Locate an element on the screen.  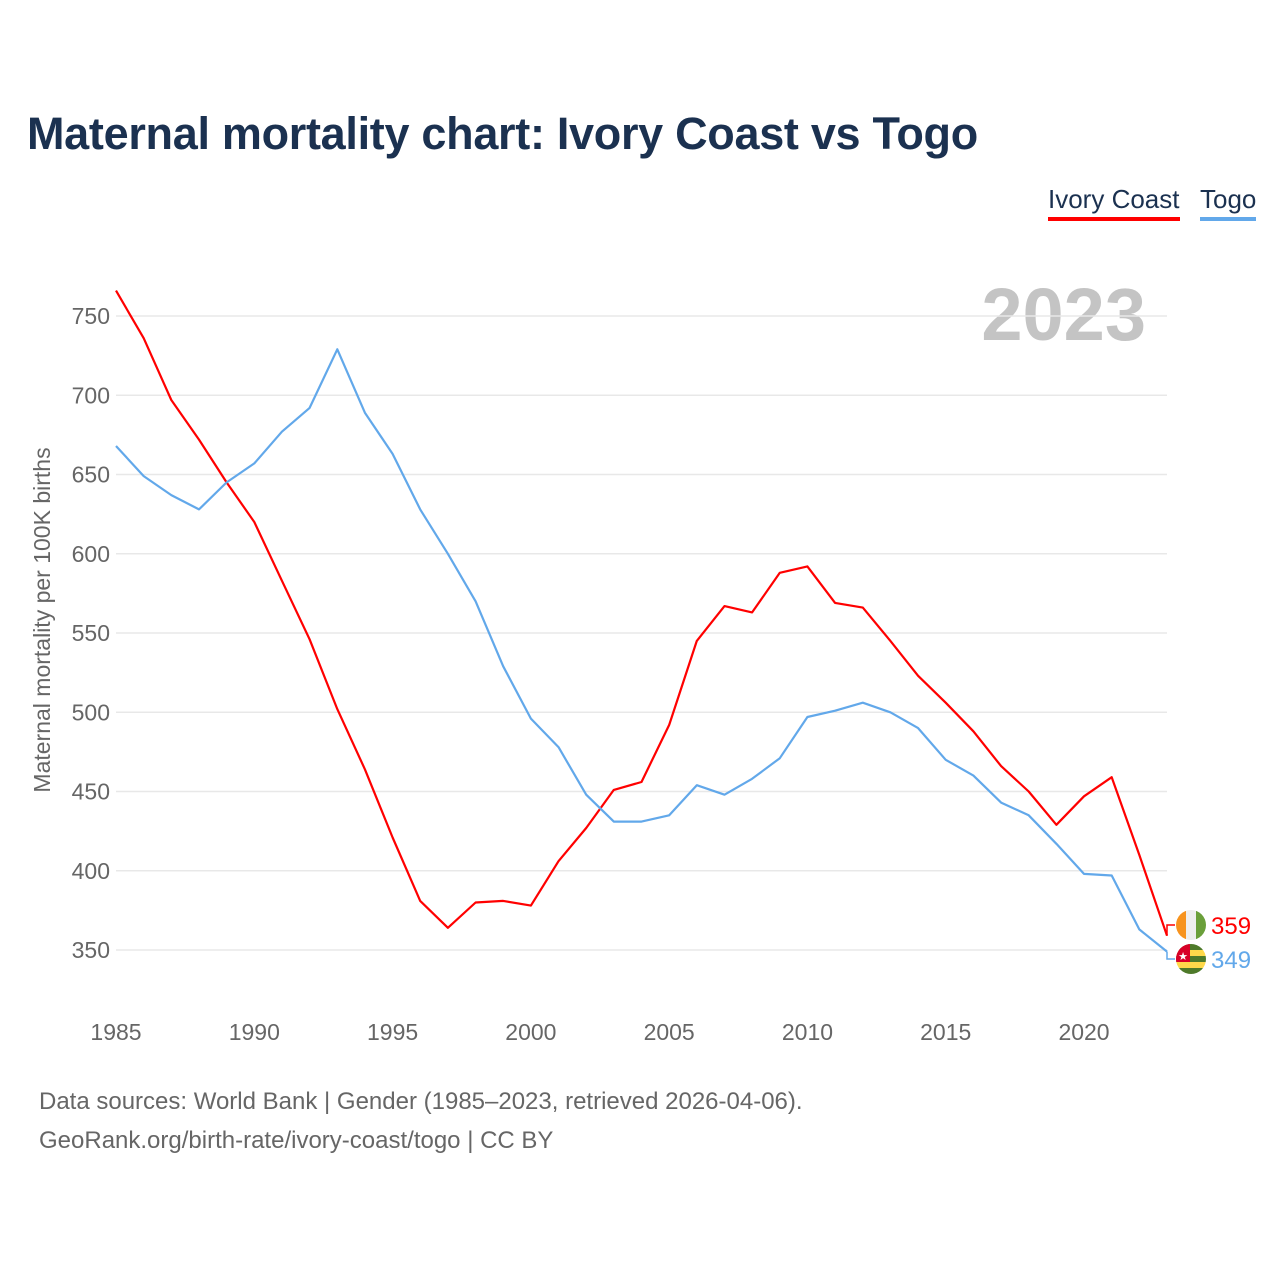
legend-item-togo: Togo is located at coordinates (1228, 202).